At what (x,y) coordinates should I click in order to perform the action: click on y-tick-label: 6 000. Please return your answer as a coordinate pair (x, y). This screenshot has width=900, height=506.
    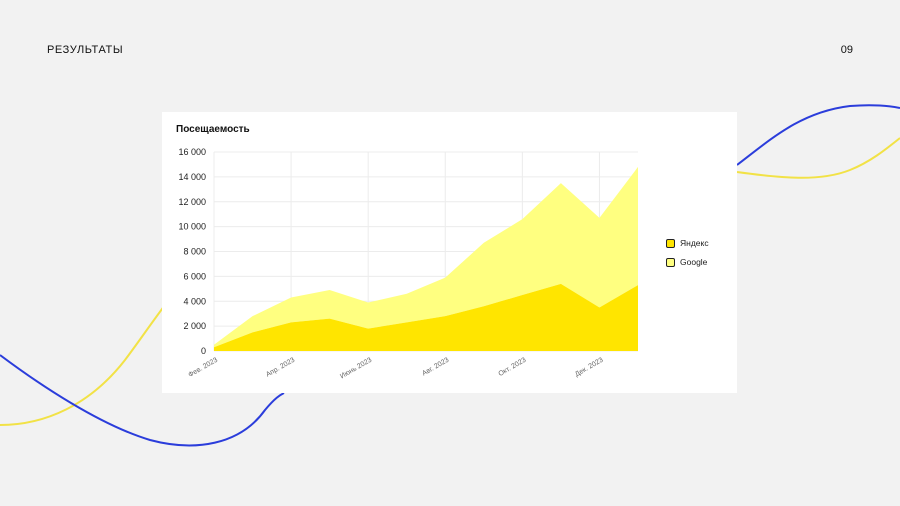
    Looking at the image, I should click on (194, 276).